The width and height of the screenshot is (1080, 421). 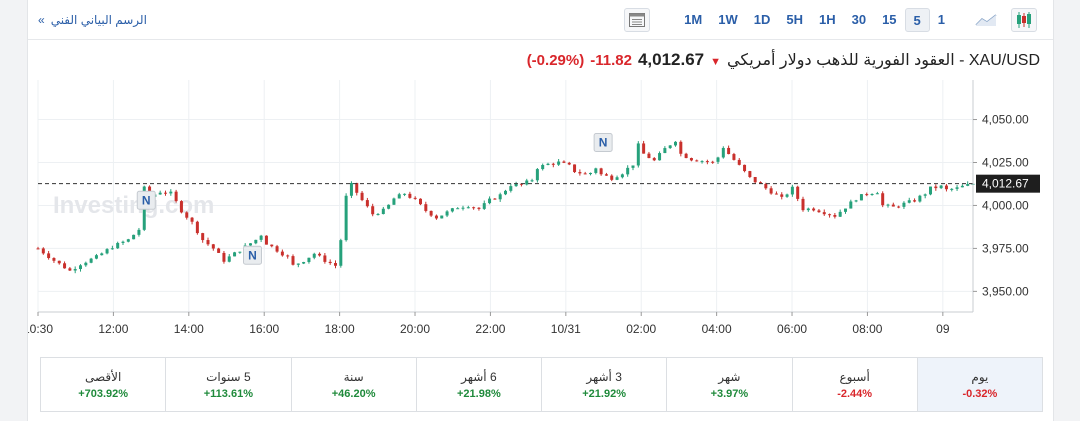 What do you see at coordinates (728, 384) in the screenshot?
I see `stat-period-2: شهر +3.97%` at bounding box center [728, 384].